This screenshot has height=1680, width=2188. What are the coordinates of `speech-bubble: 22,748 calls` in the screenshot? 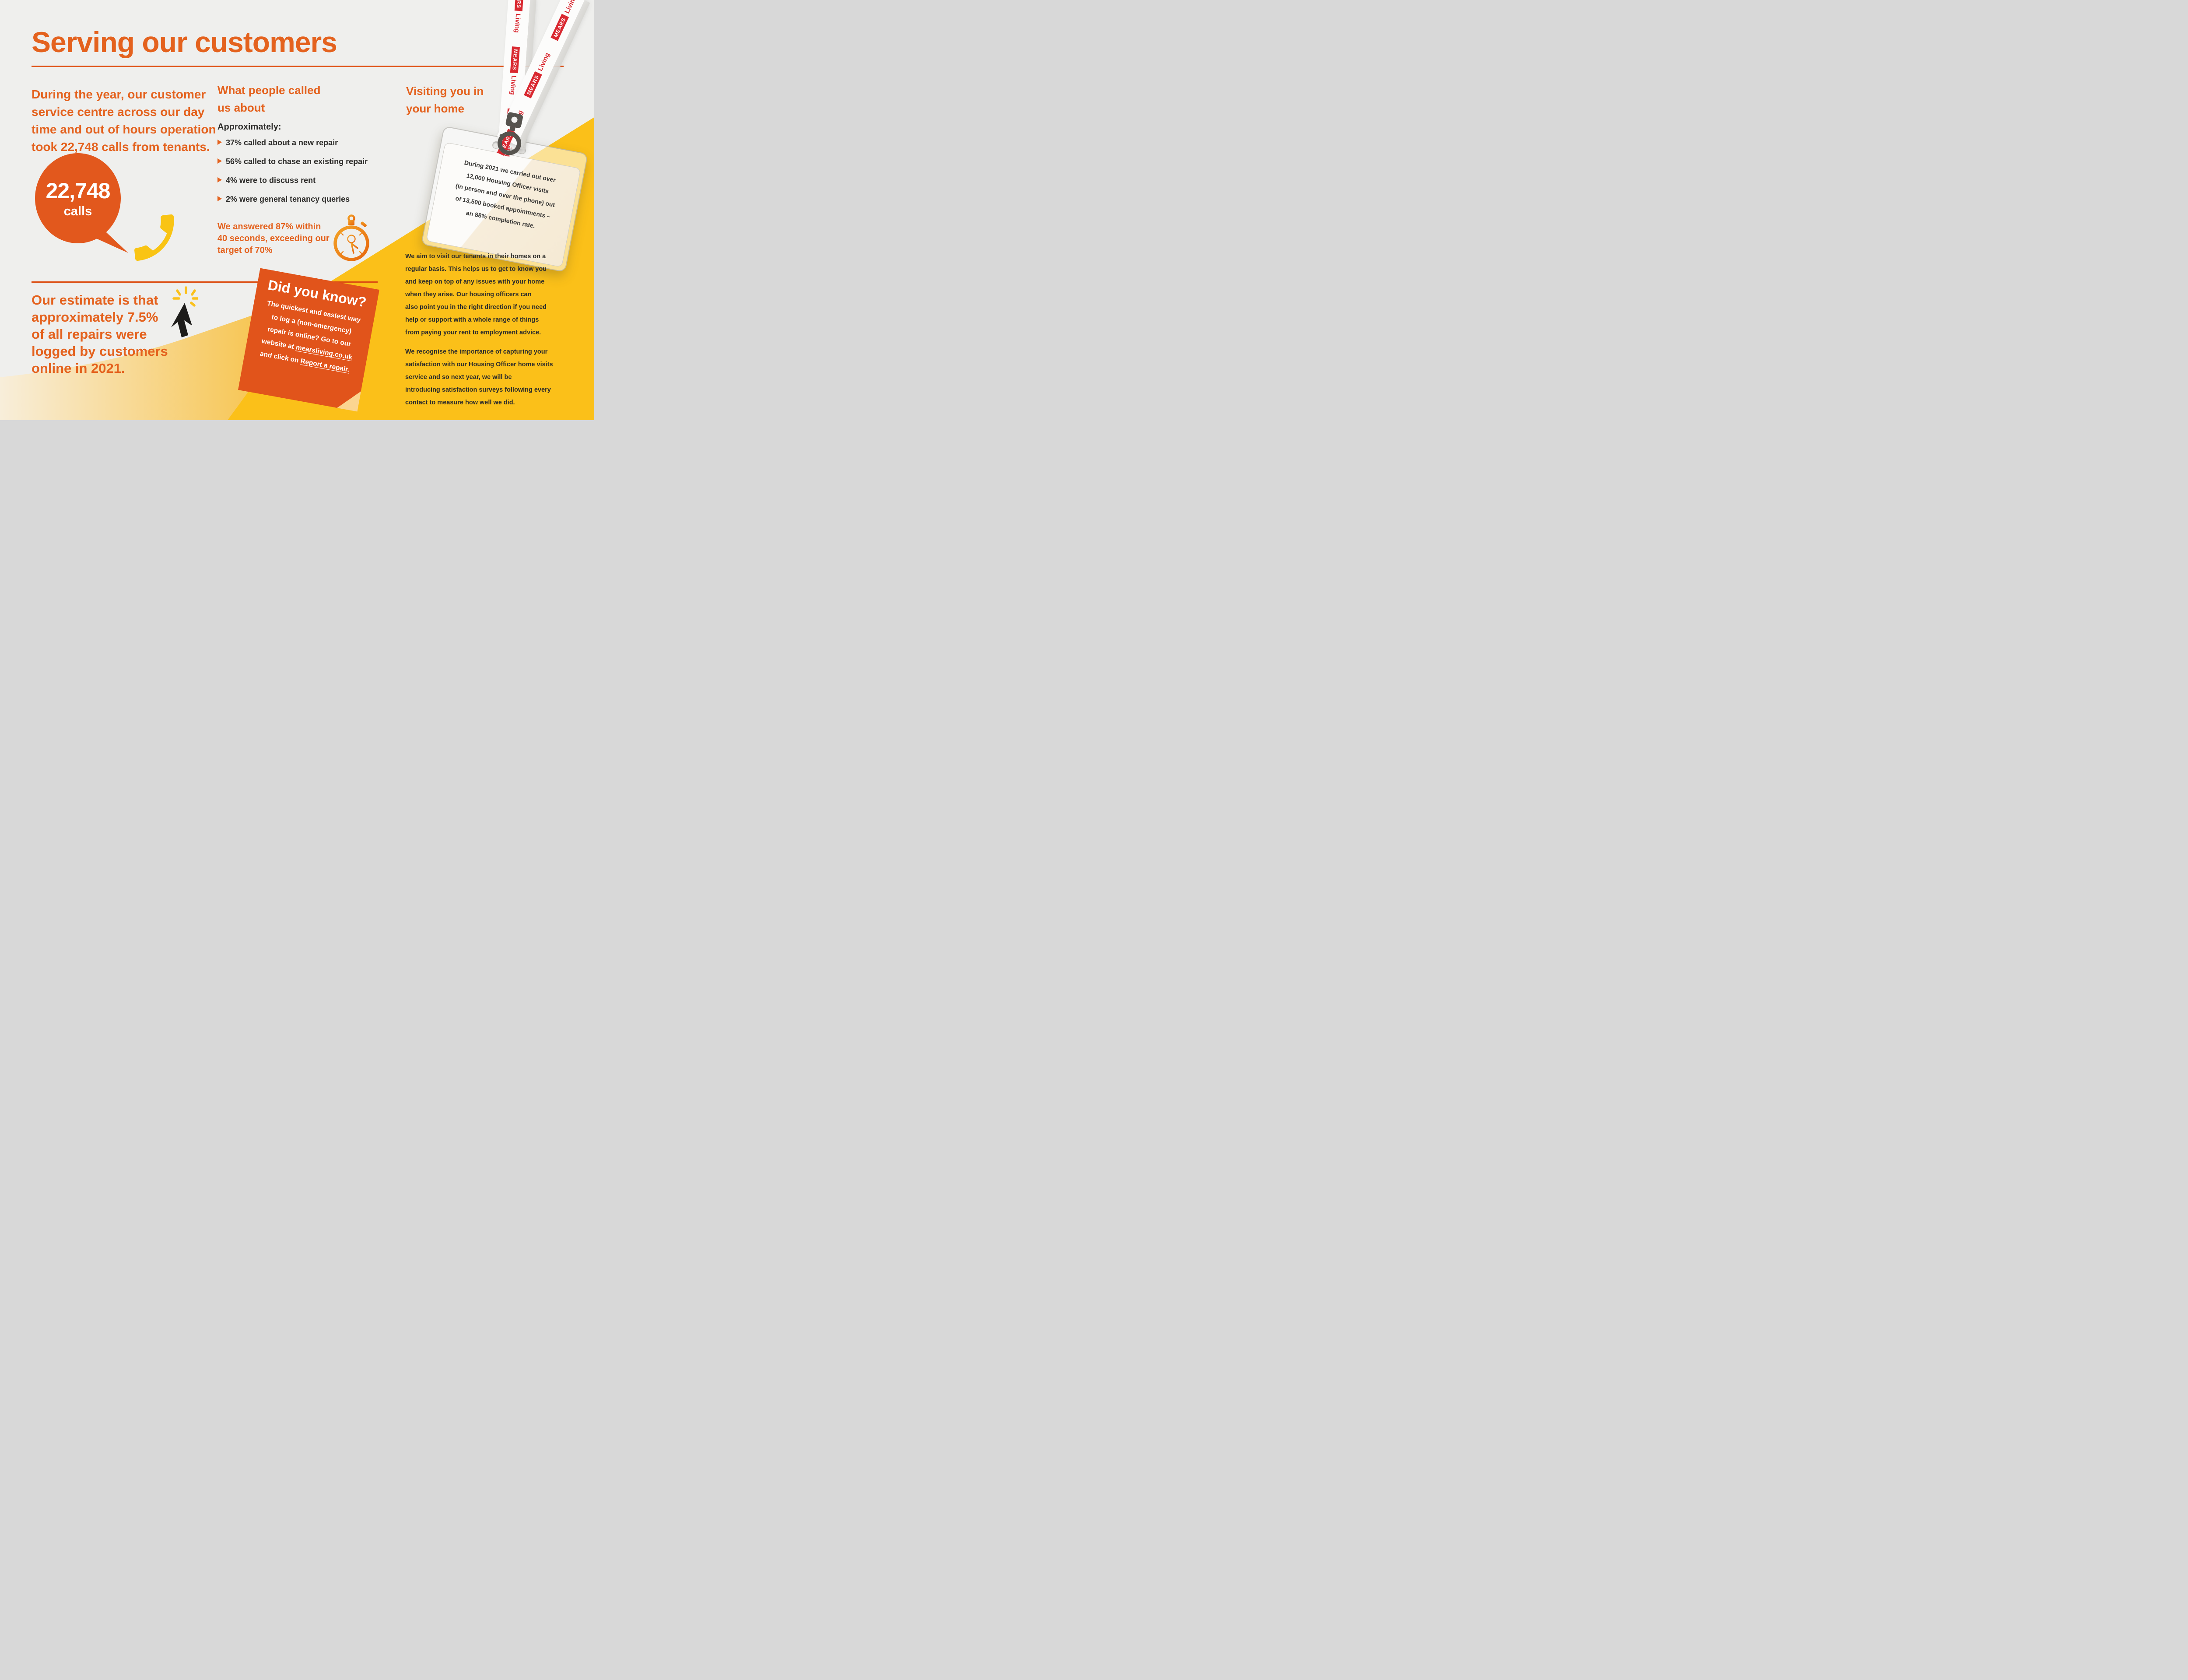 It's located at (78, 198).